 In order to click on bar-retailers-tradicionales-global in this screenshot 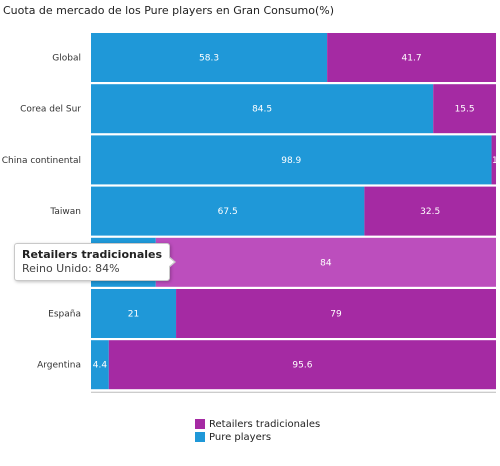, I will do `click(412, 57)`.